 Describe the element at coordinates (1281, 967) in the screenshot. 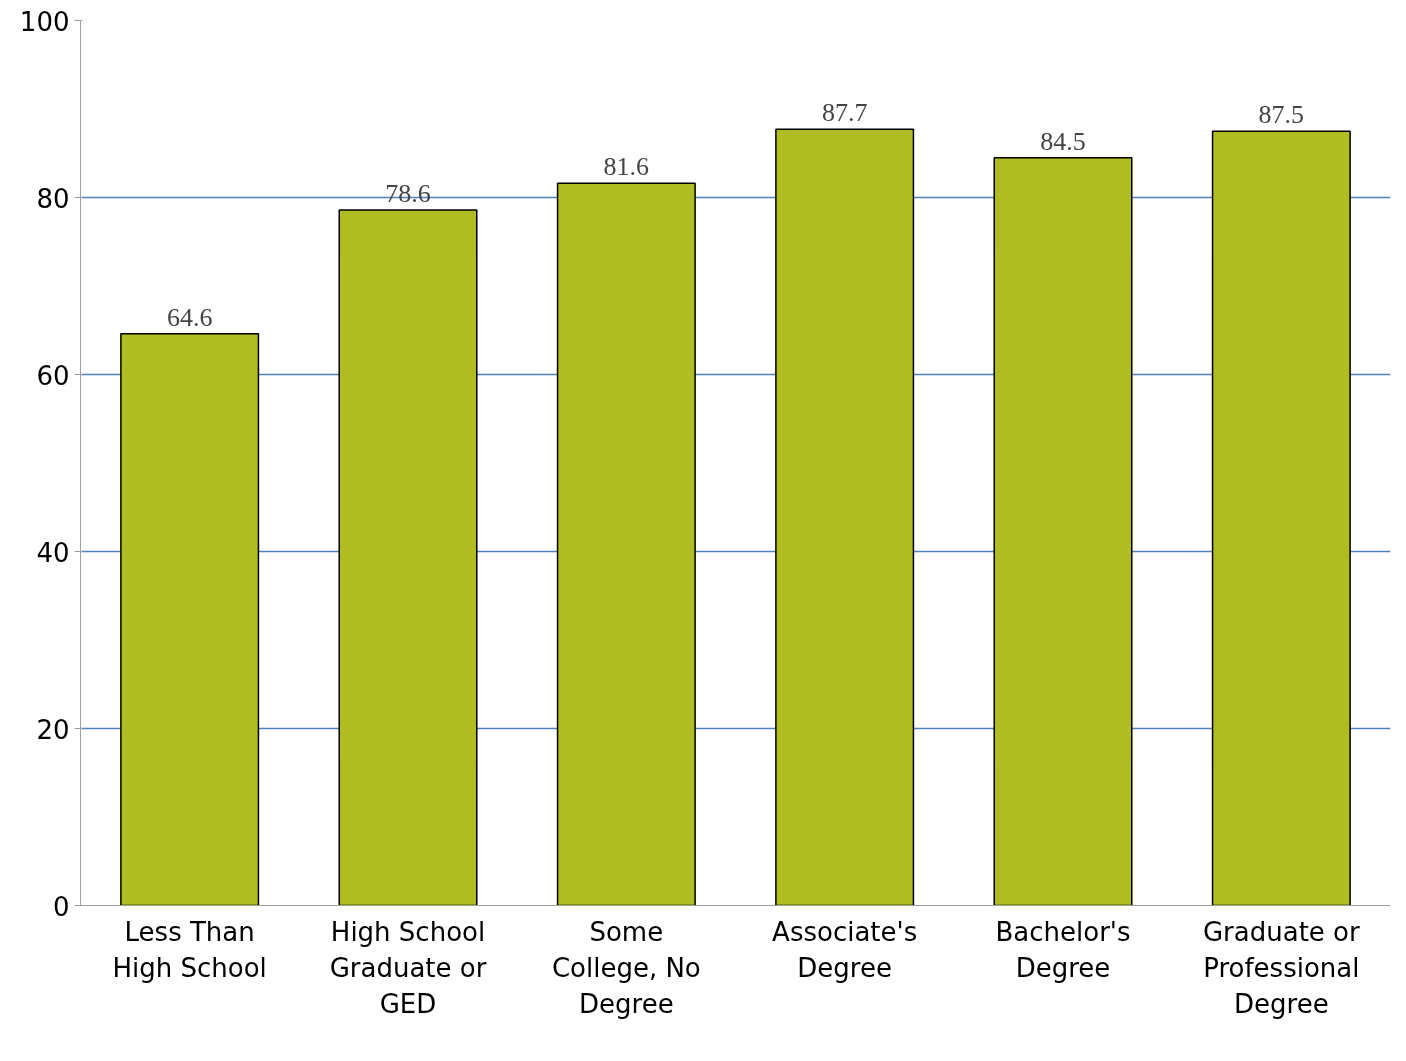

I see `x-tick-label: Graduate or Professional Degree` at that location.